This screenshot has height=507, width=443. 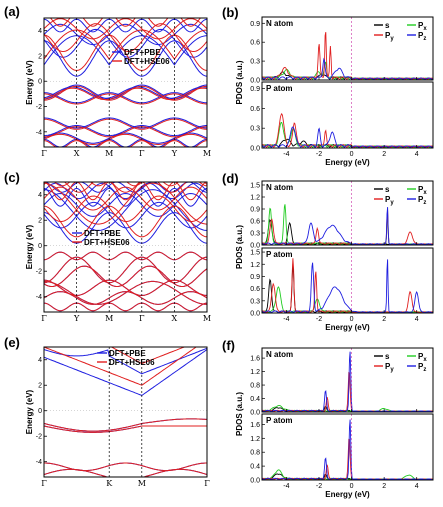 I want to click on panel-label: (b), so click(x=230, y=12).